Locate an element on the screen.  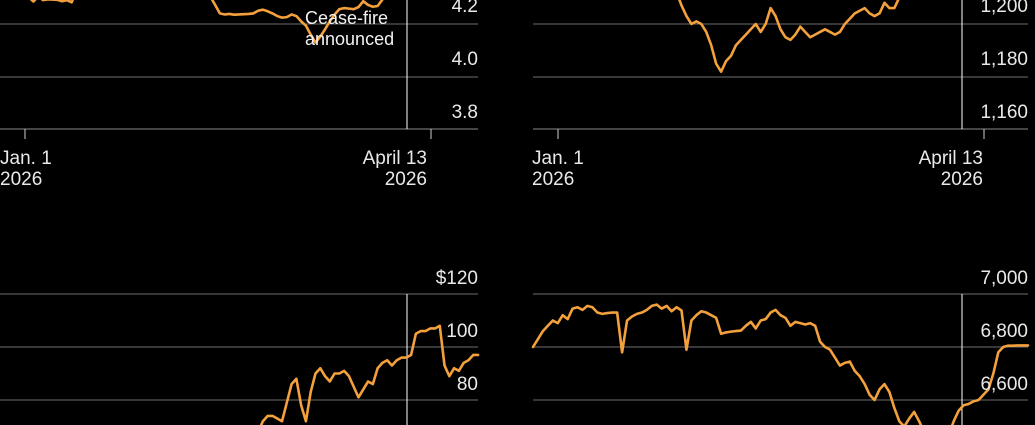
chart-svg-bottom-left is located at coordinates (240, 359).